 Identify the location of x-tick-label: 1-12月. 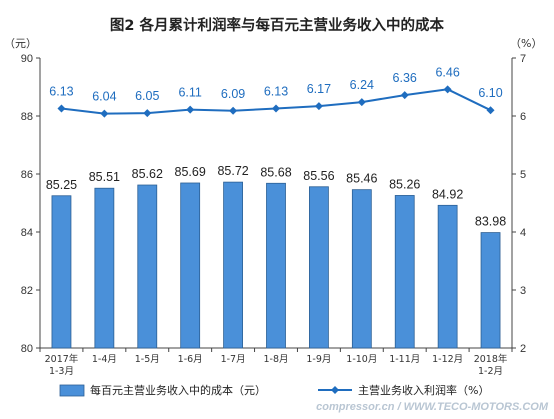
(447, 359).